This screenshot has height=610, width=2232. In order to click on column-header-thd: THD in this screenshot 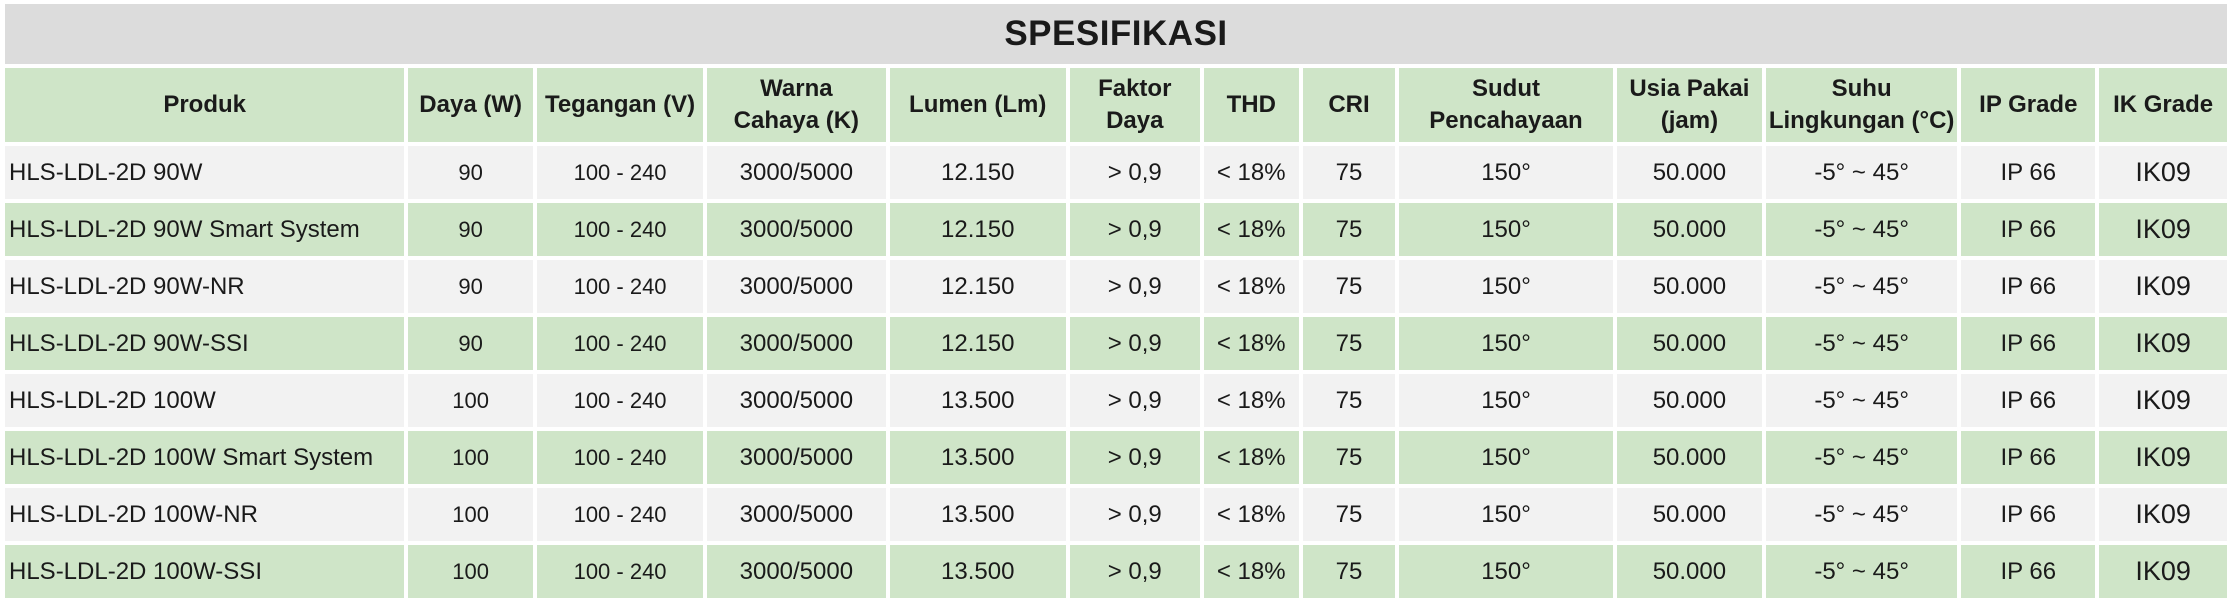, I will do `click(1251, 105)`.